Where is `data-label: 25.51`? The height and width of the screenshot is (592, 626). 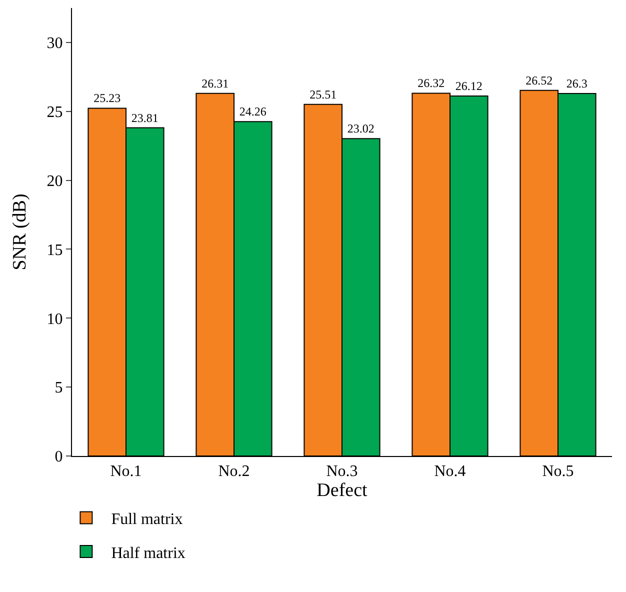 data-label: 25.51 is located at coordinates (323, 94).